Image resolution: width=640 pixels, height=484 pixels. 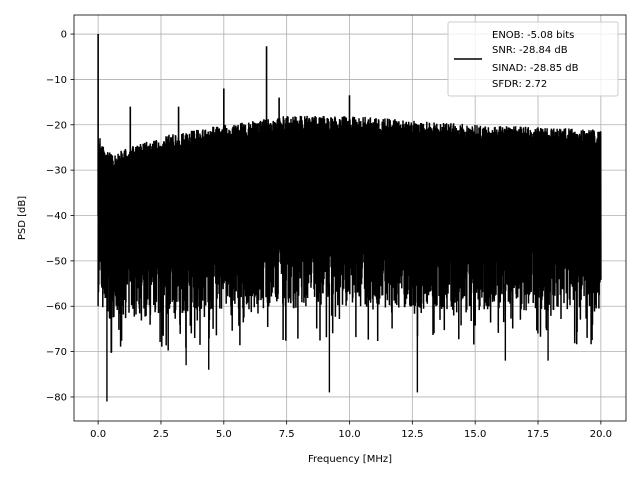 What do you see at coordinates (161, 434) in the screenshot?
I see `x-tick-label: 2.5` at bounding box center [161, 434].